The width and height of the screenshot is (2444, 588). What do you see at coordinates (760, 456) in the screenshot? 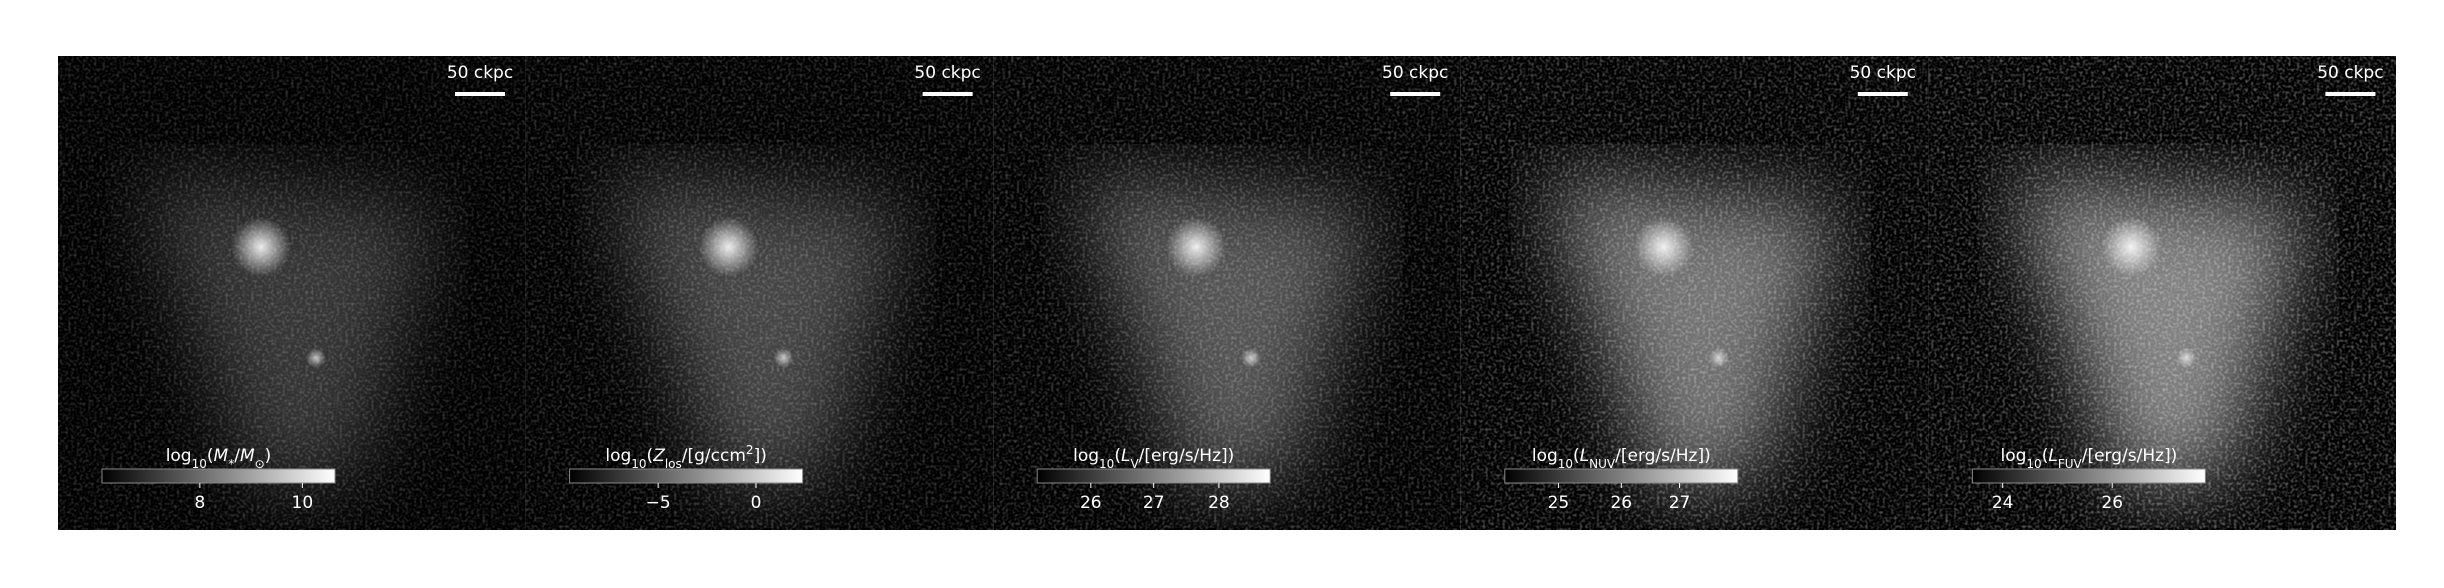
I see `label-part: ])` at bounding box center [760, 456].